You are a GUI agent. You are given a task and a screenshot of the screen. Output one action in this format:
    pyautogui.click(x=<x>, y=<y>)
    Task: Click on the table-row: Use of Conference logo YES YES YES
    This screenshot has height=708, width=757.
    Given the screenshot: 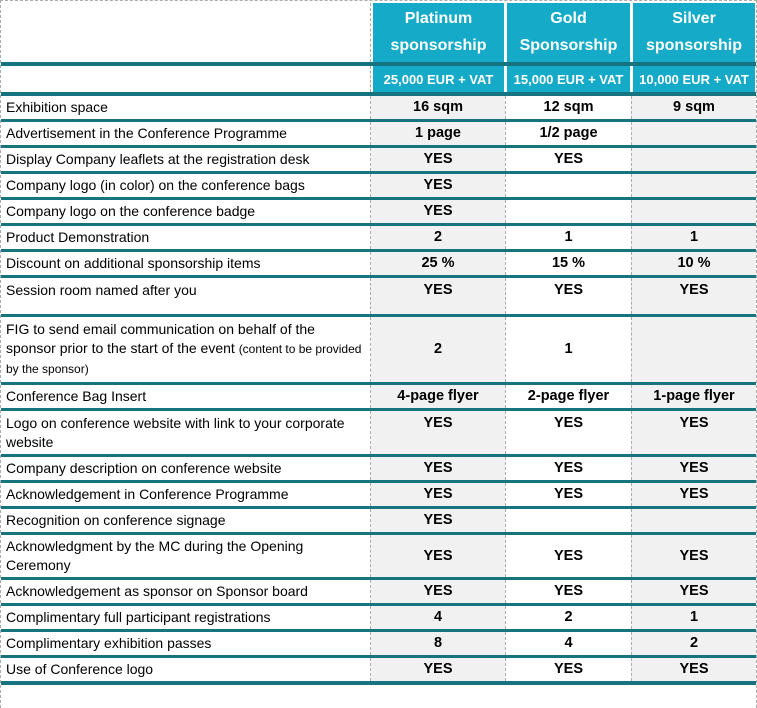 What is the action you would take?
    pyautogui.click(x=378, y=671)
    